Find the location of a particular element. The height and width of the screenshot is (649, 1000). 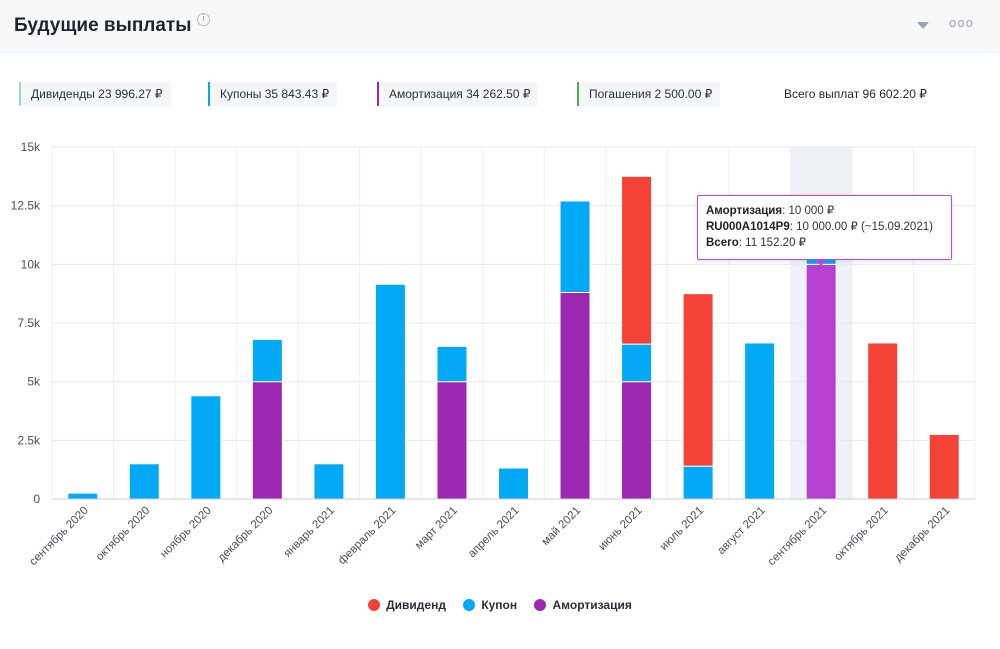

x-tick-label: сентябрь 2021 is located at coordinates (797, 536).